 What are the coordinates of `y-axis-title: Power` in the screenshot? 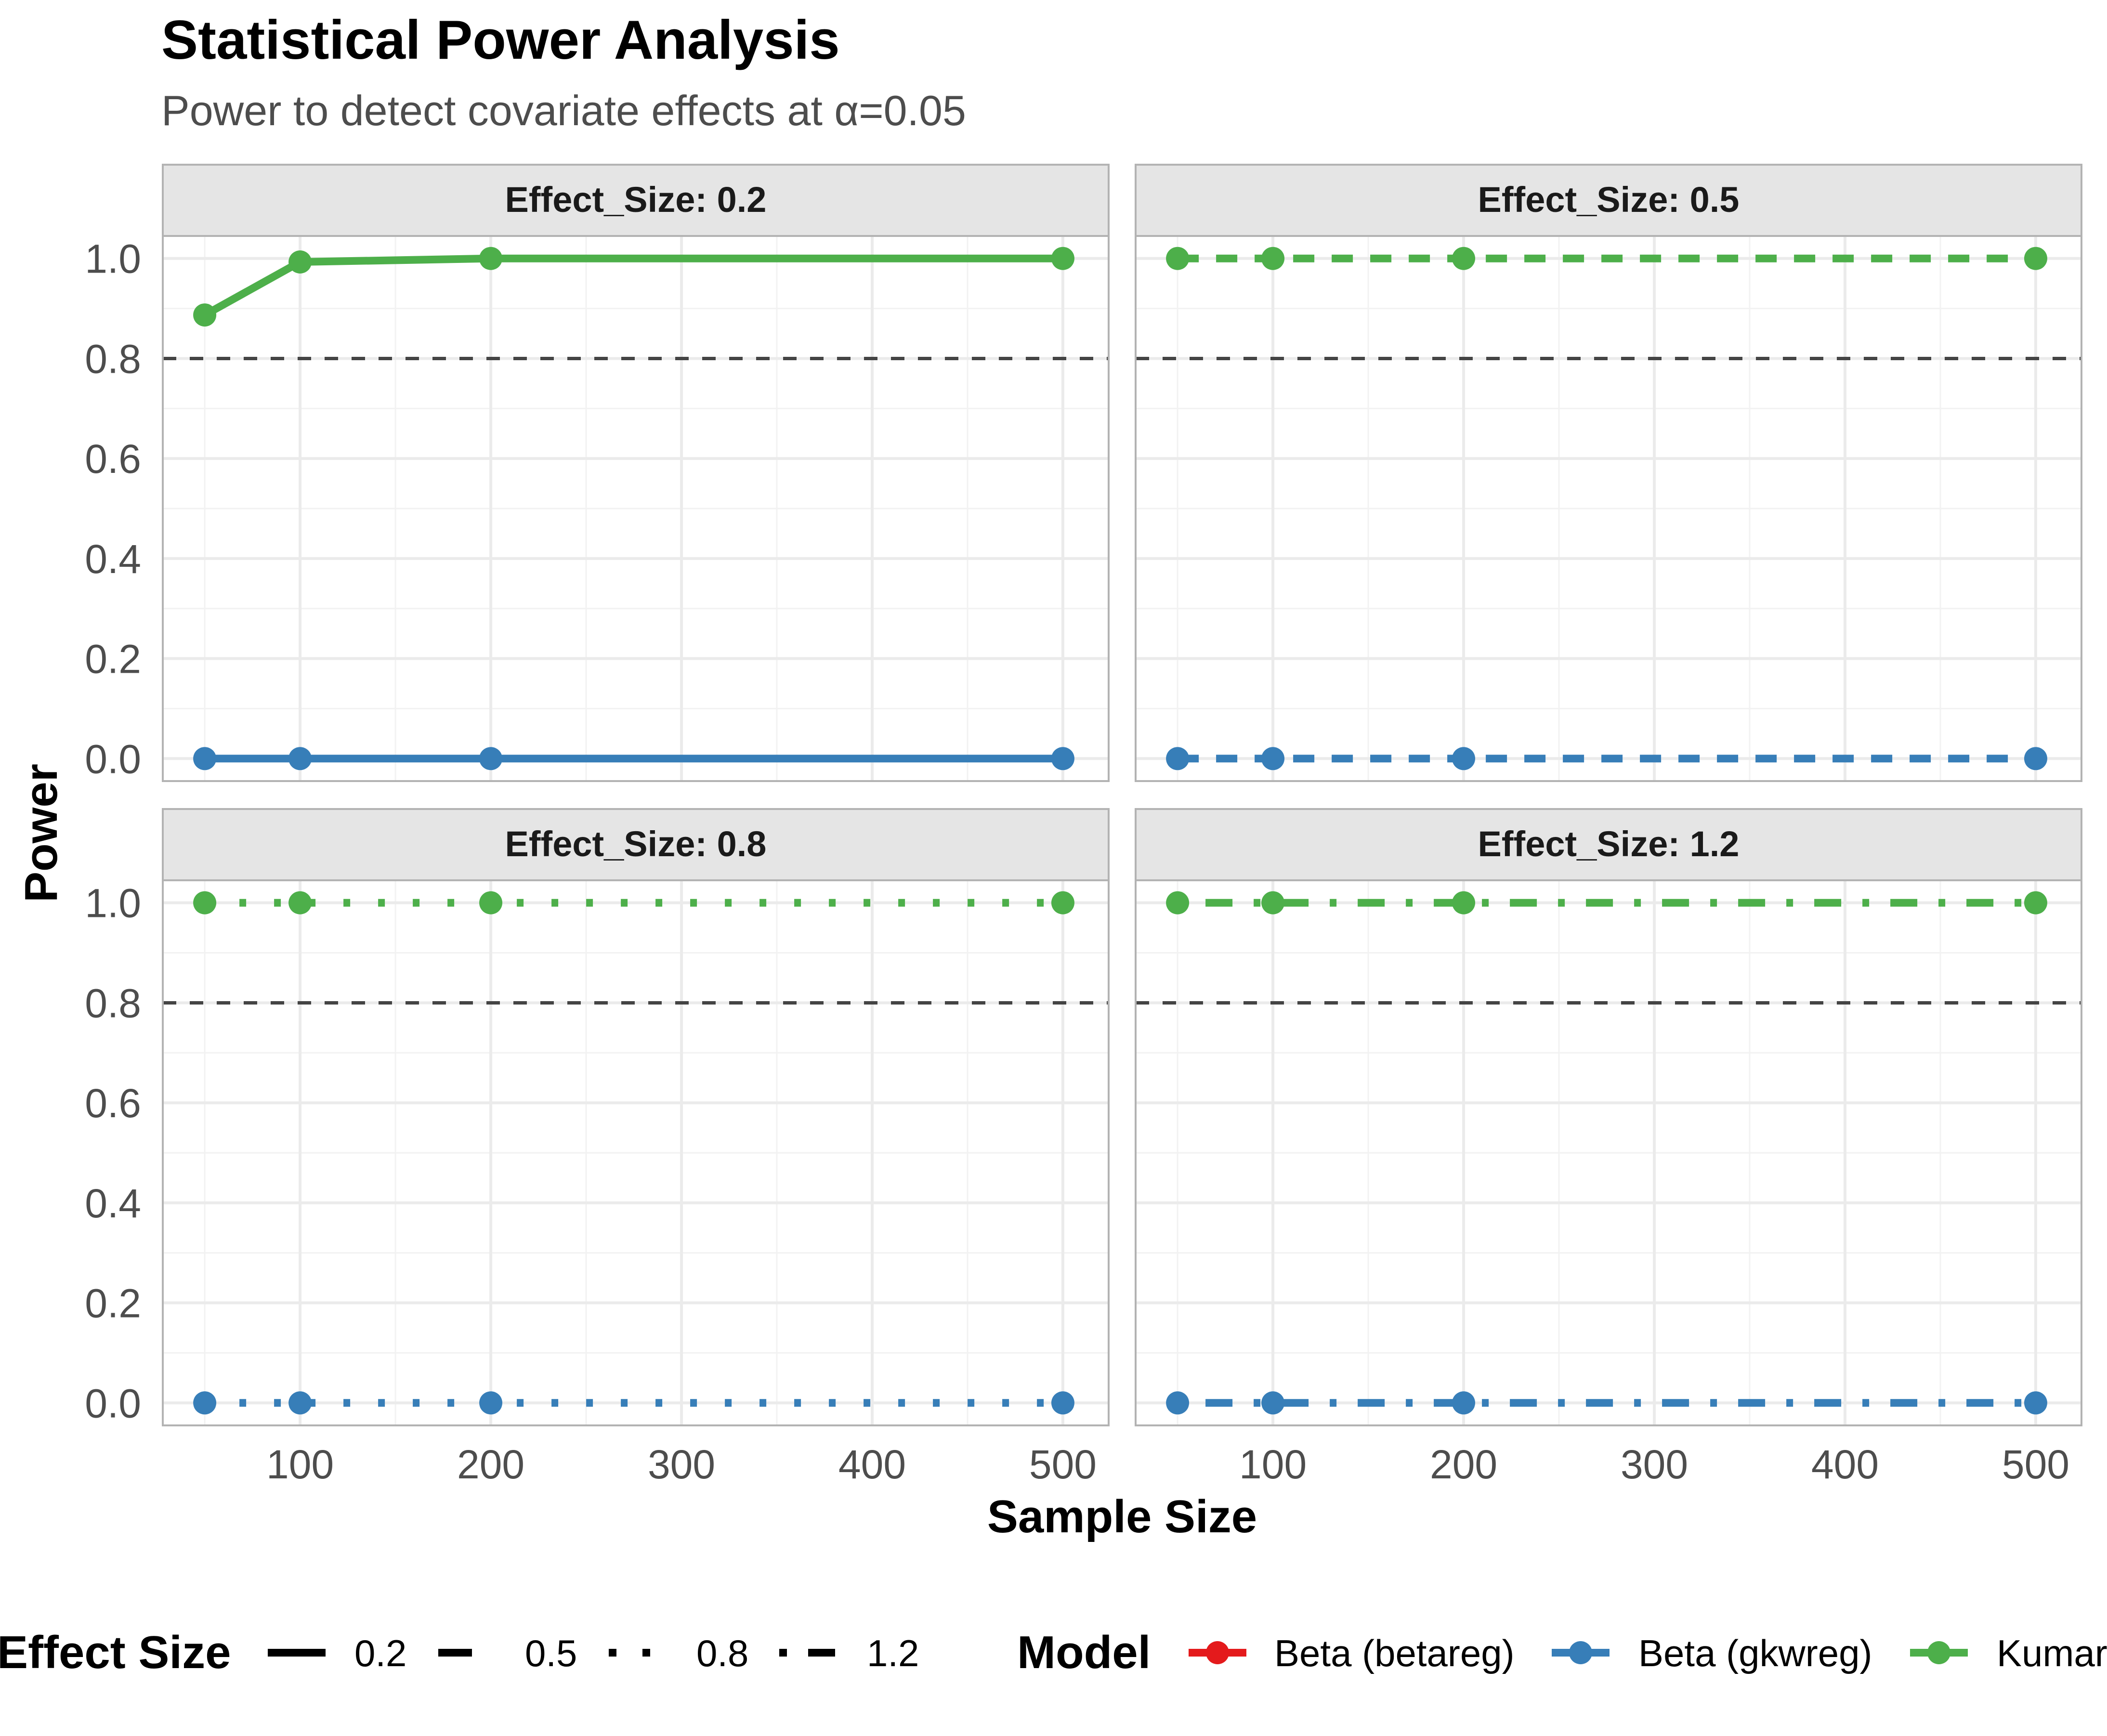 It's located at (41, 833).